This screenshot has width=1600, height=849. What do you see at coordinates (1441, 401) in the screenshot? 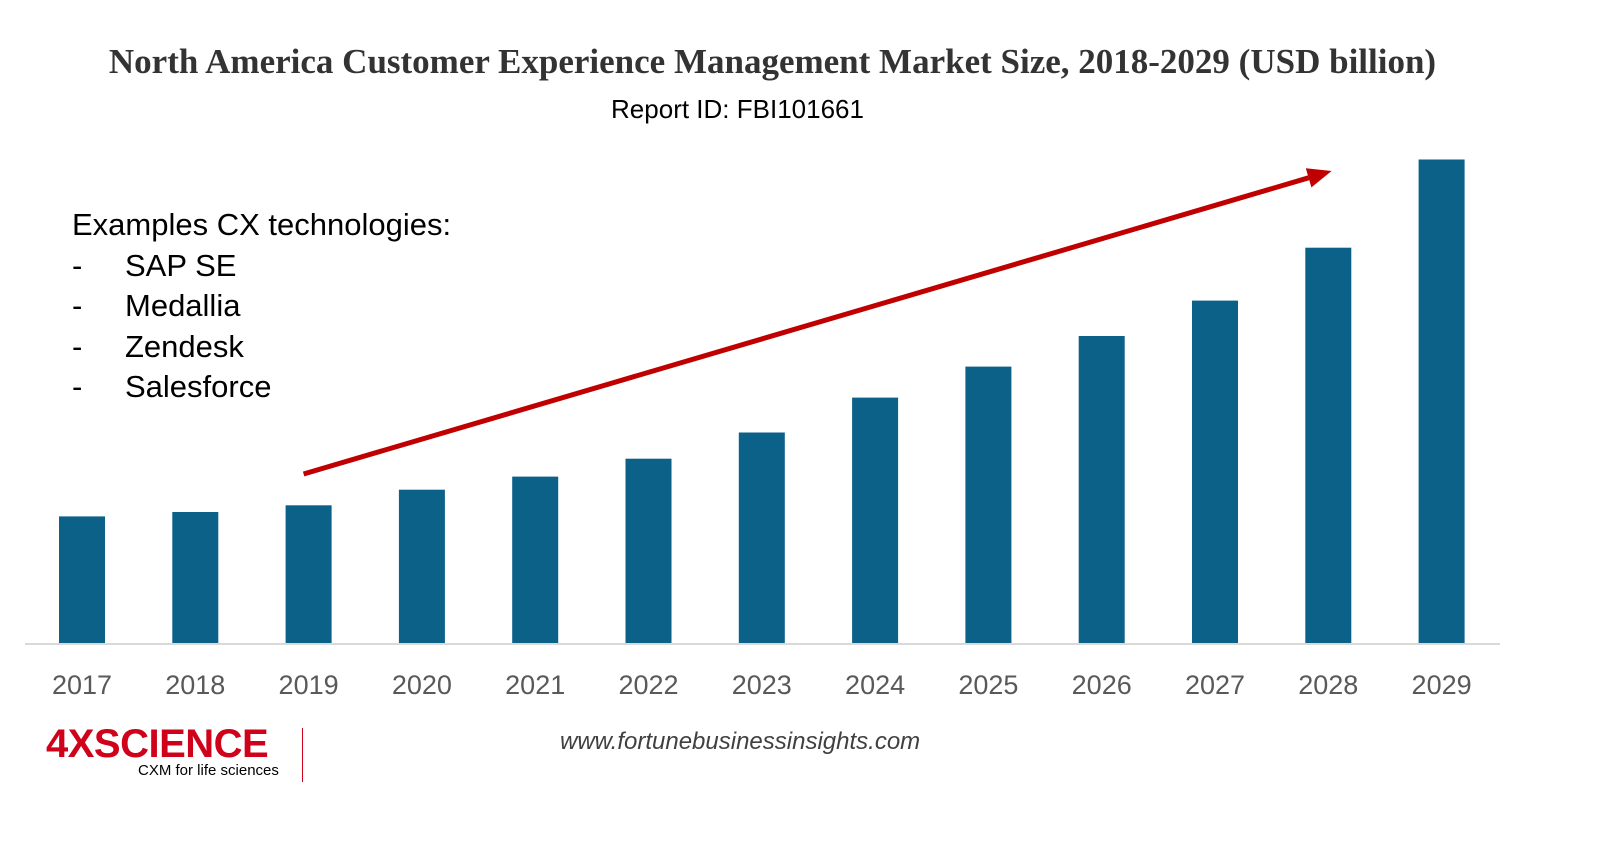
I see `bar-2029` at bounding box center [1441, 401].